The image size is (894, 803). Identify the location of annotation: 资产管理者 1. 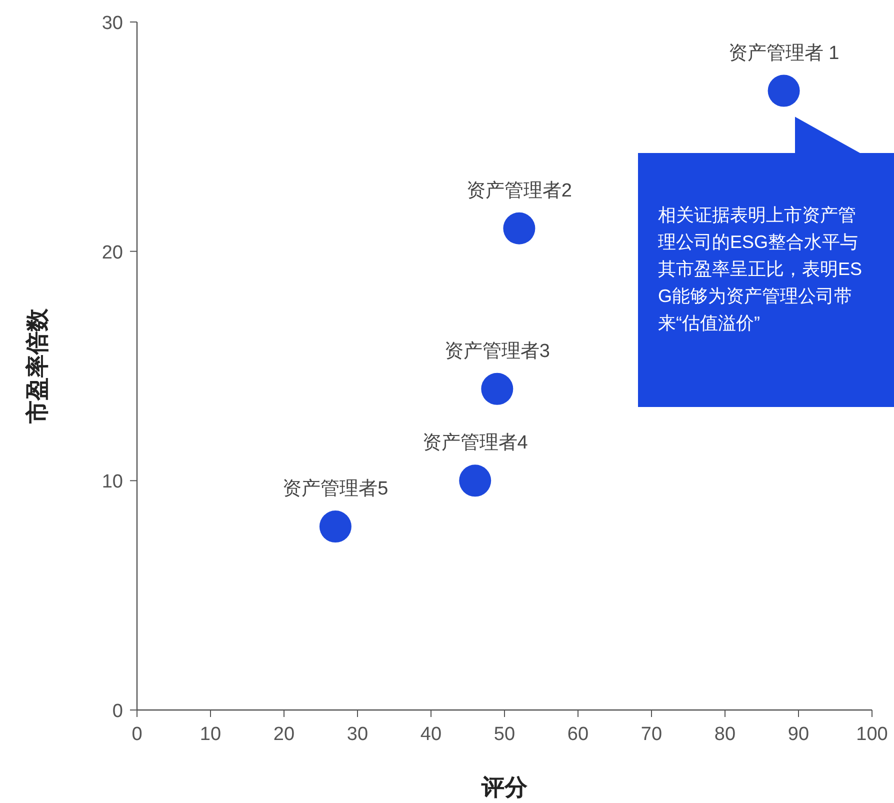
(784, 53).